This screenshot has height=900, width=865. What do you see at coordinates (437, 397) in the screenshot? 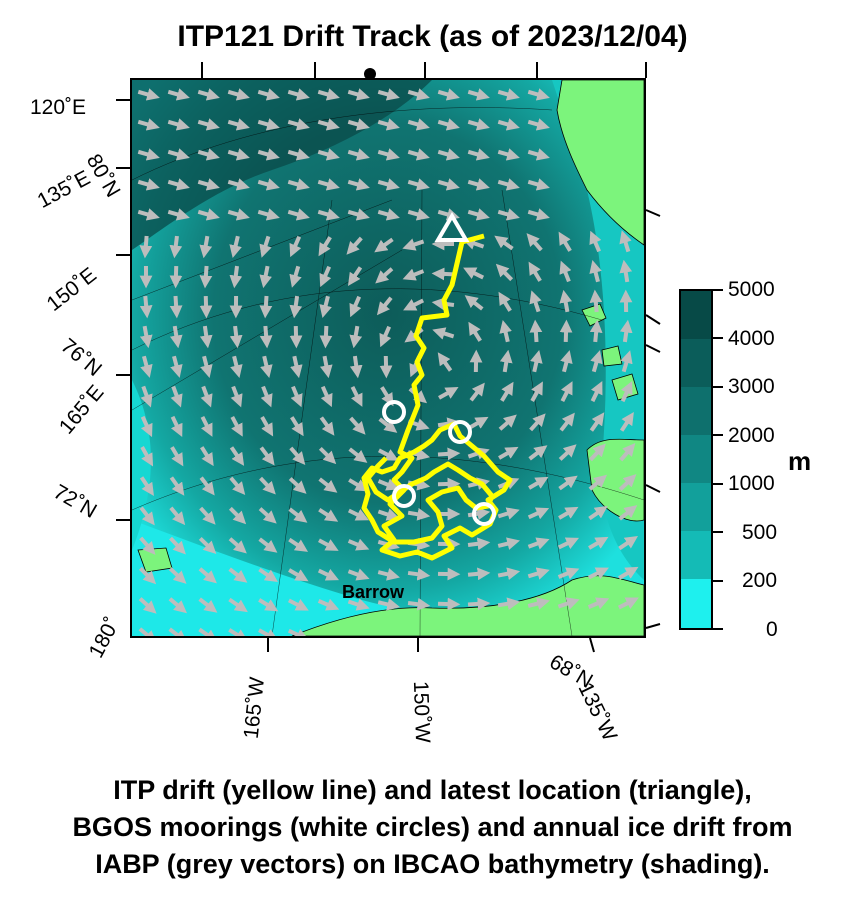
I see `itp-drift-track` at bounding box center [437, 397].